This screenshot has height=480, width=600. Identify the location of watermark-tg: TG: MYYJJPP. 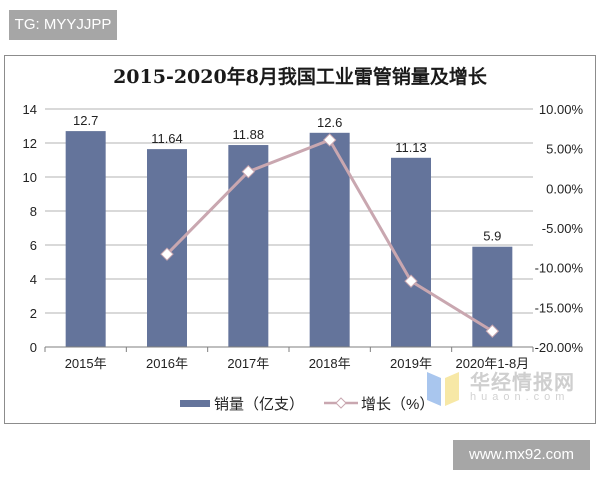
(63, 25).